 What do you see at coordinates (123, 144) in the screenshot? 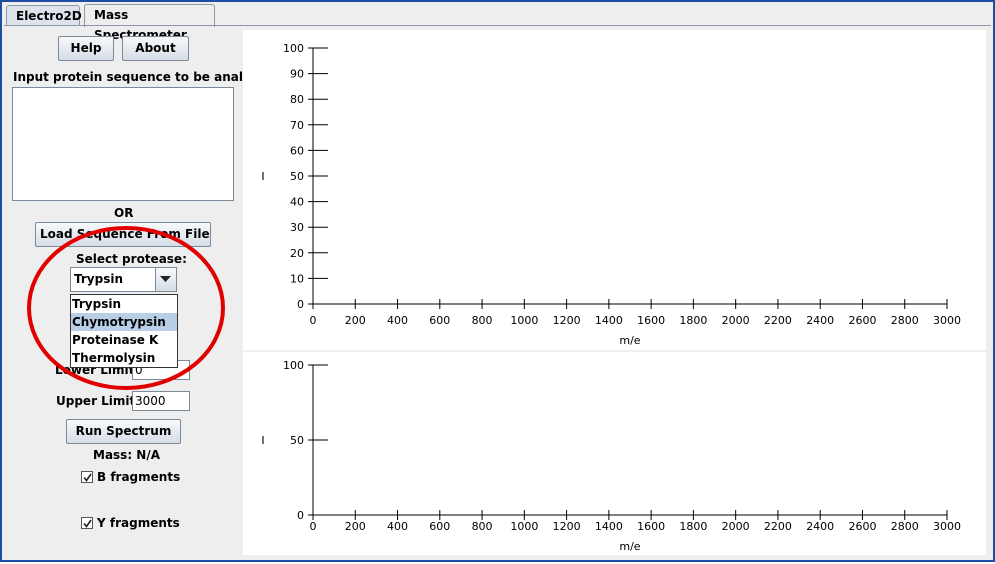
I see `sequence-input` at bounding box center [123, 144].